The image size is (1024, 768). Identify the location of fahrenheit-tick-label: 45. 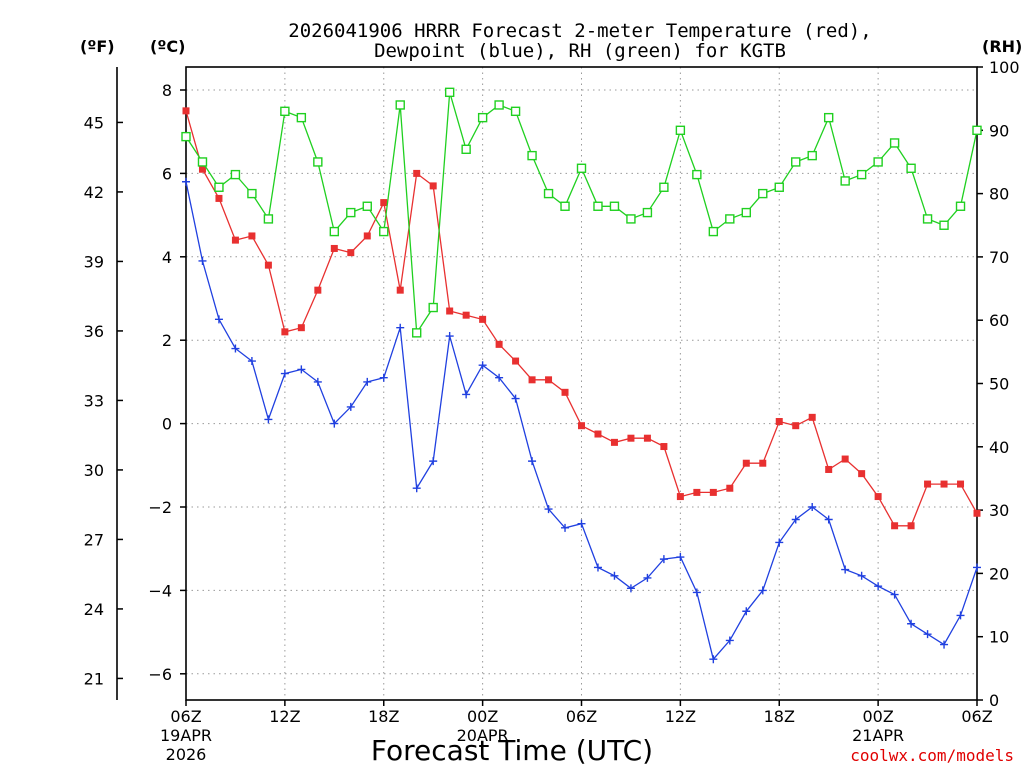
(94, 122).